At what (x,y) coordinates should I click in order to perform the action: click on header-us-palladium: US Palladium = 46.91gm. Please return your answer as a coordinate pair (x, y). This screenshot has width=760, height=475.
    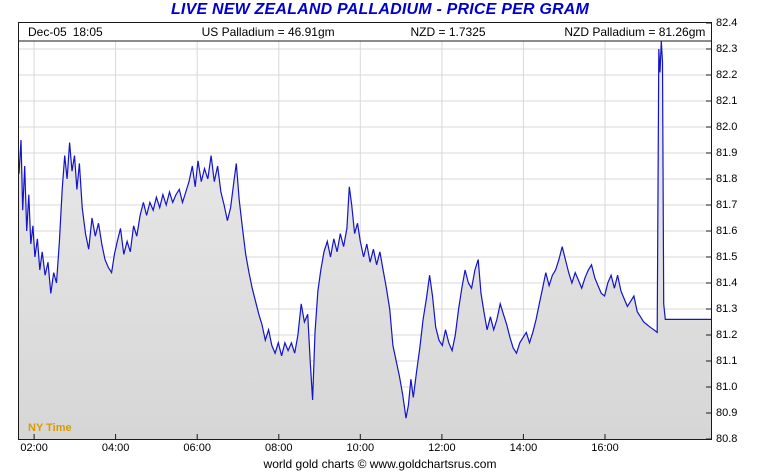
    Looking at the image, I should click on (268, 32).